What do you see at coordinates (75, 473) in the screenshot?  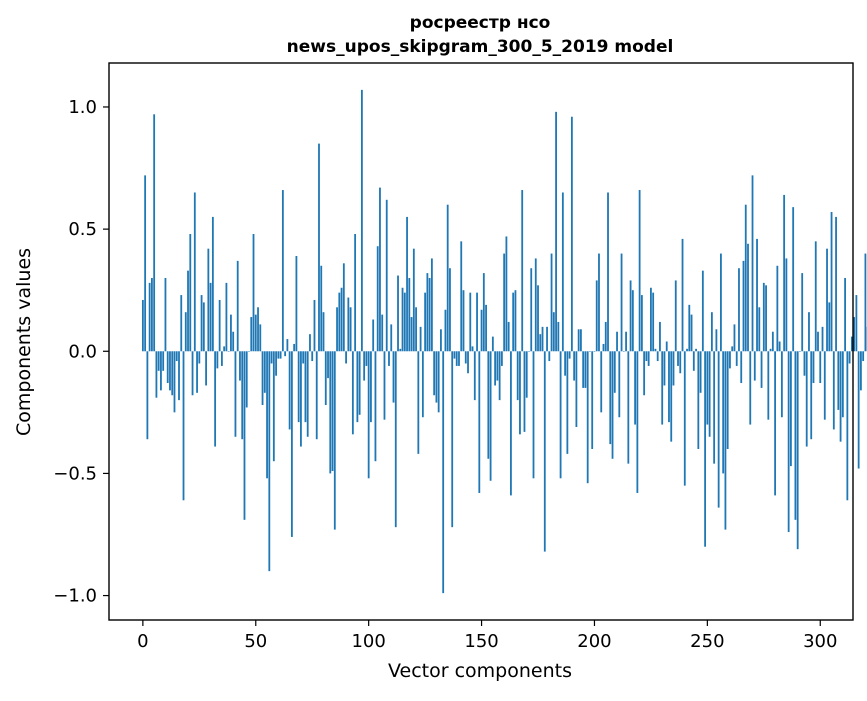 I see `y-tick-label: −0.5` at bounding box center [75, 473].